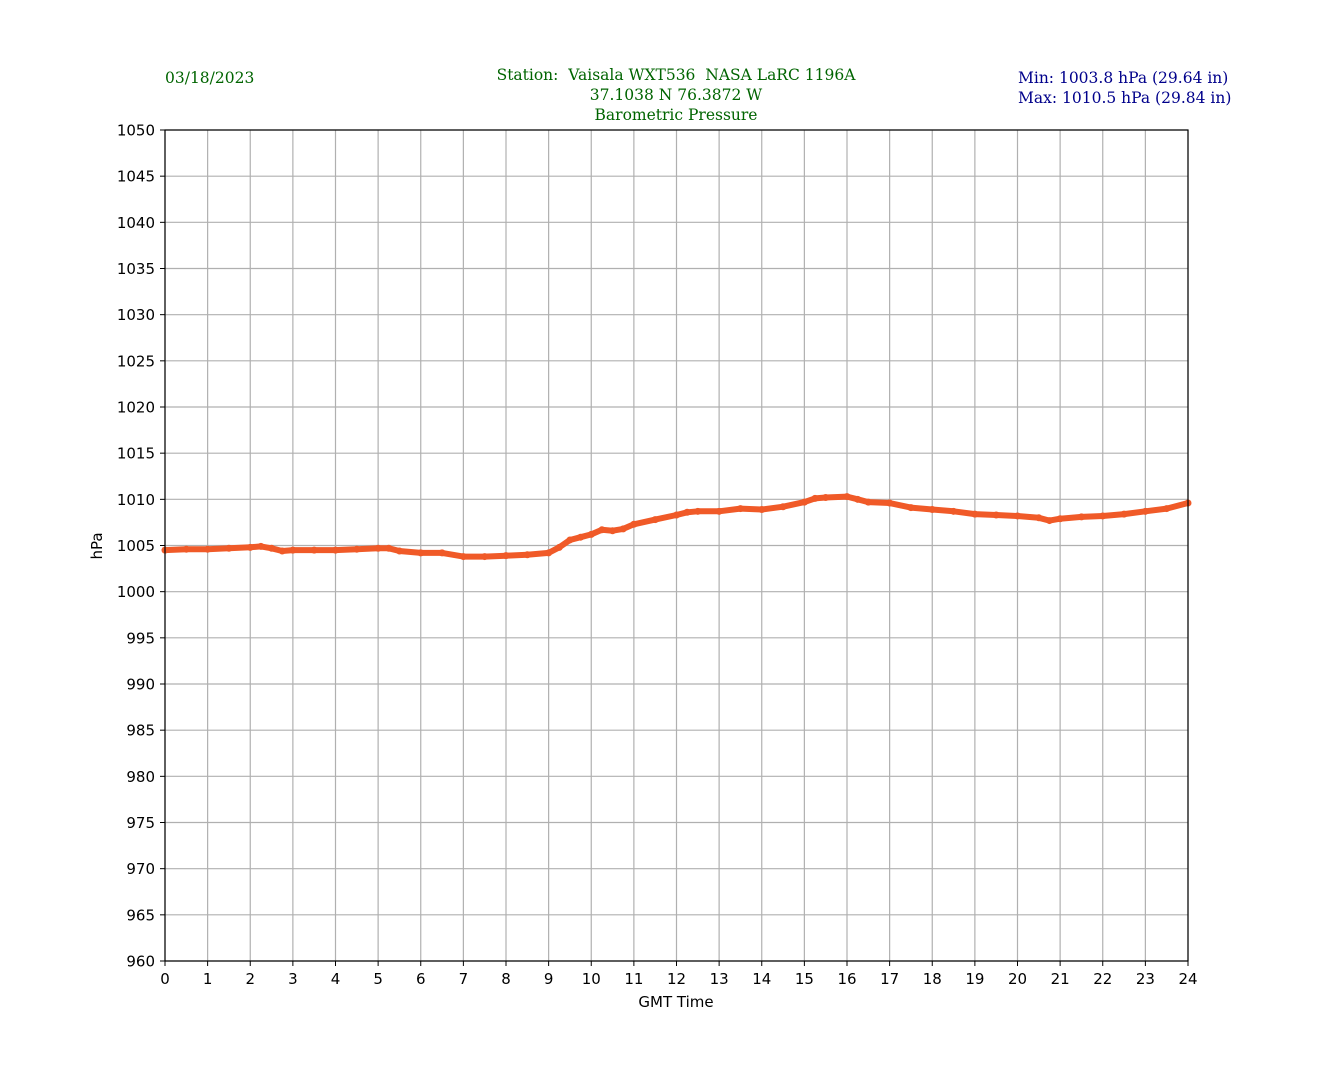  Describe the element at coordinates (591, 979) in the screenshot. I see `x-tick-label: 10` at that location.